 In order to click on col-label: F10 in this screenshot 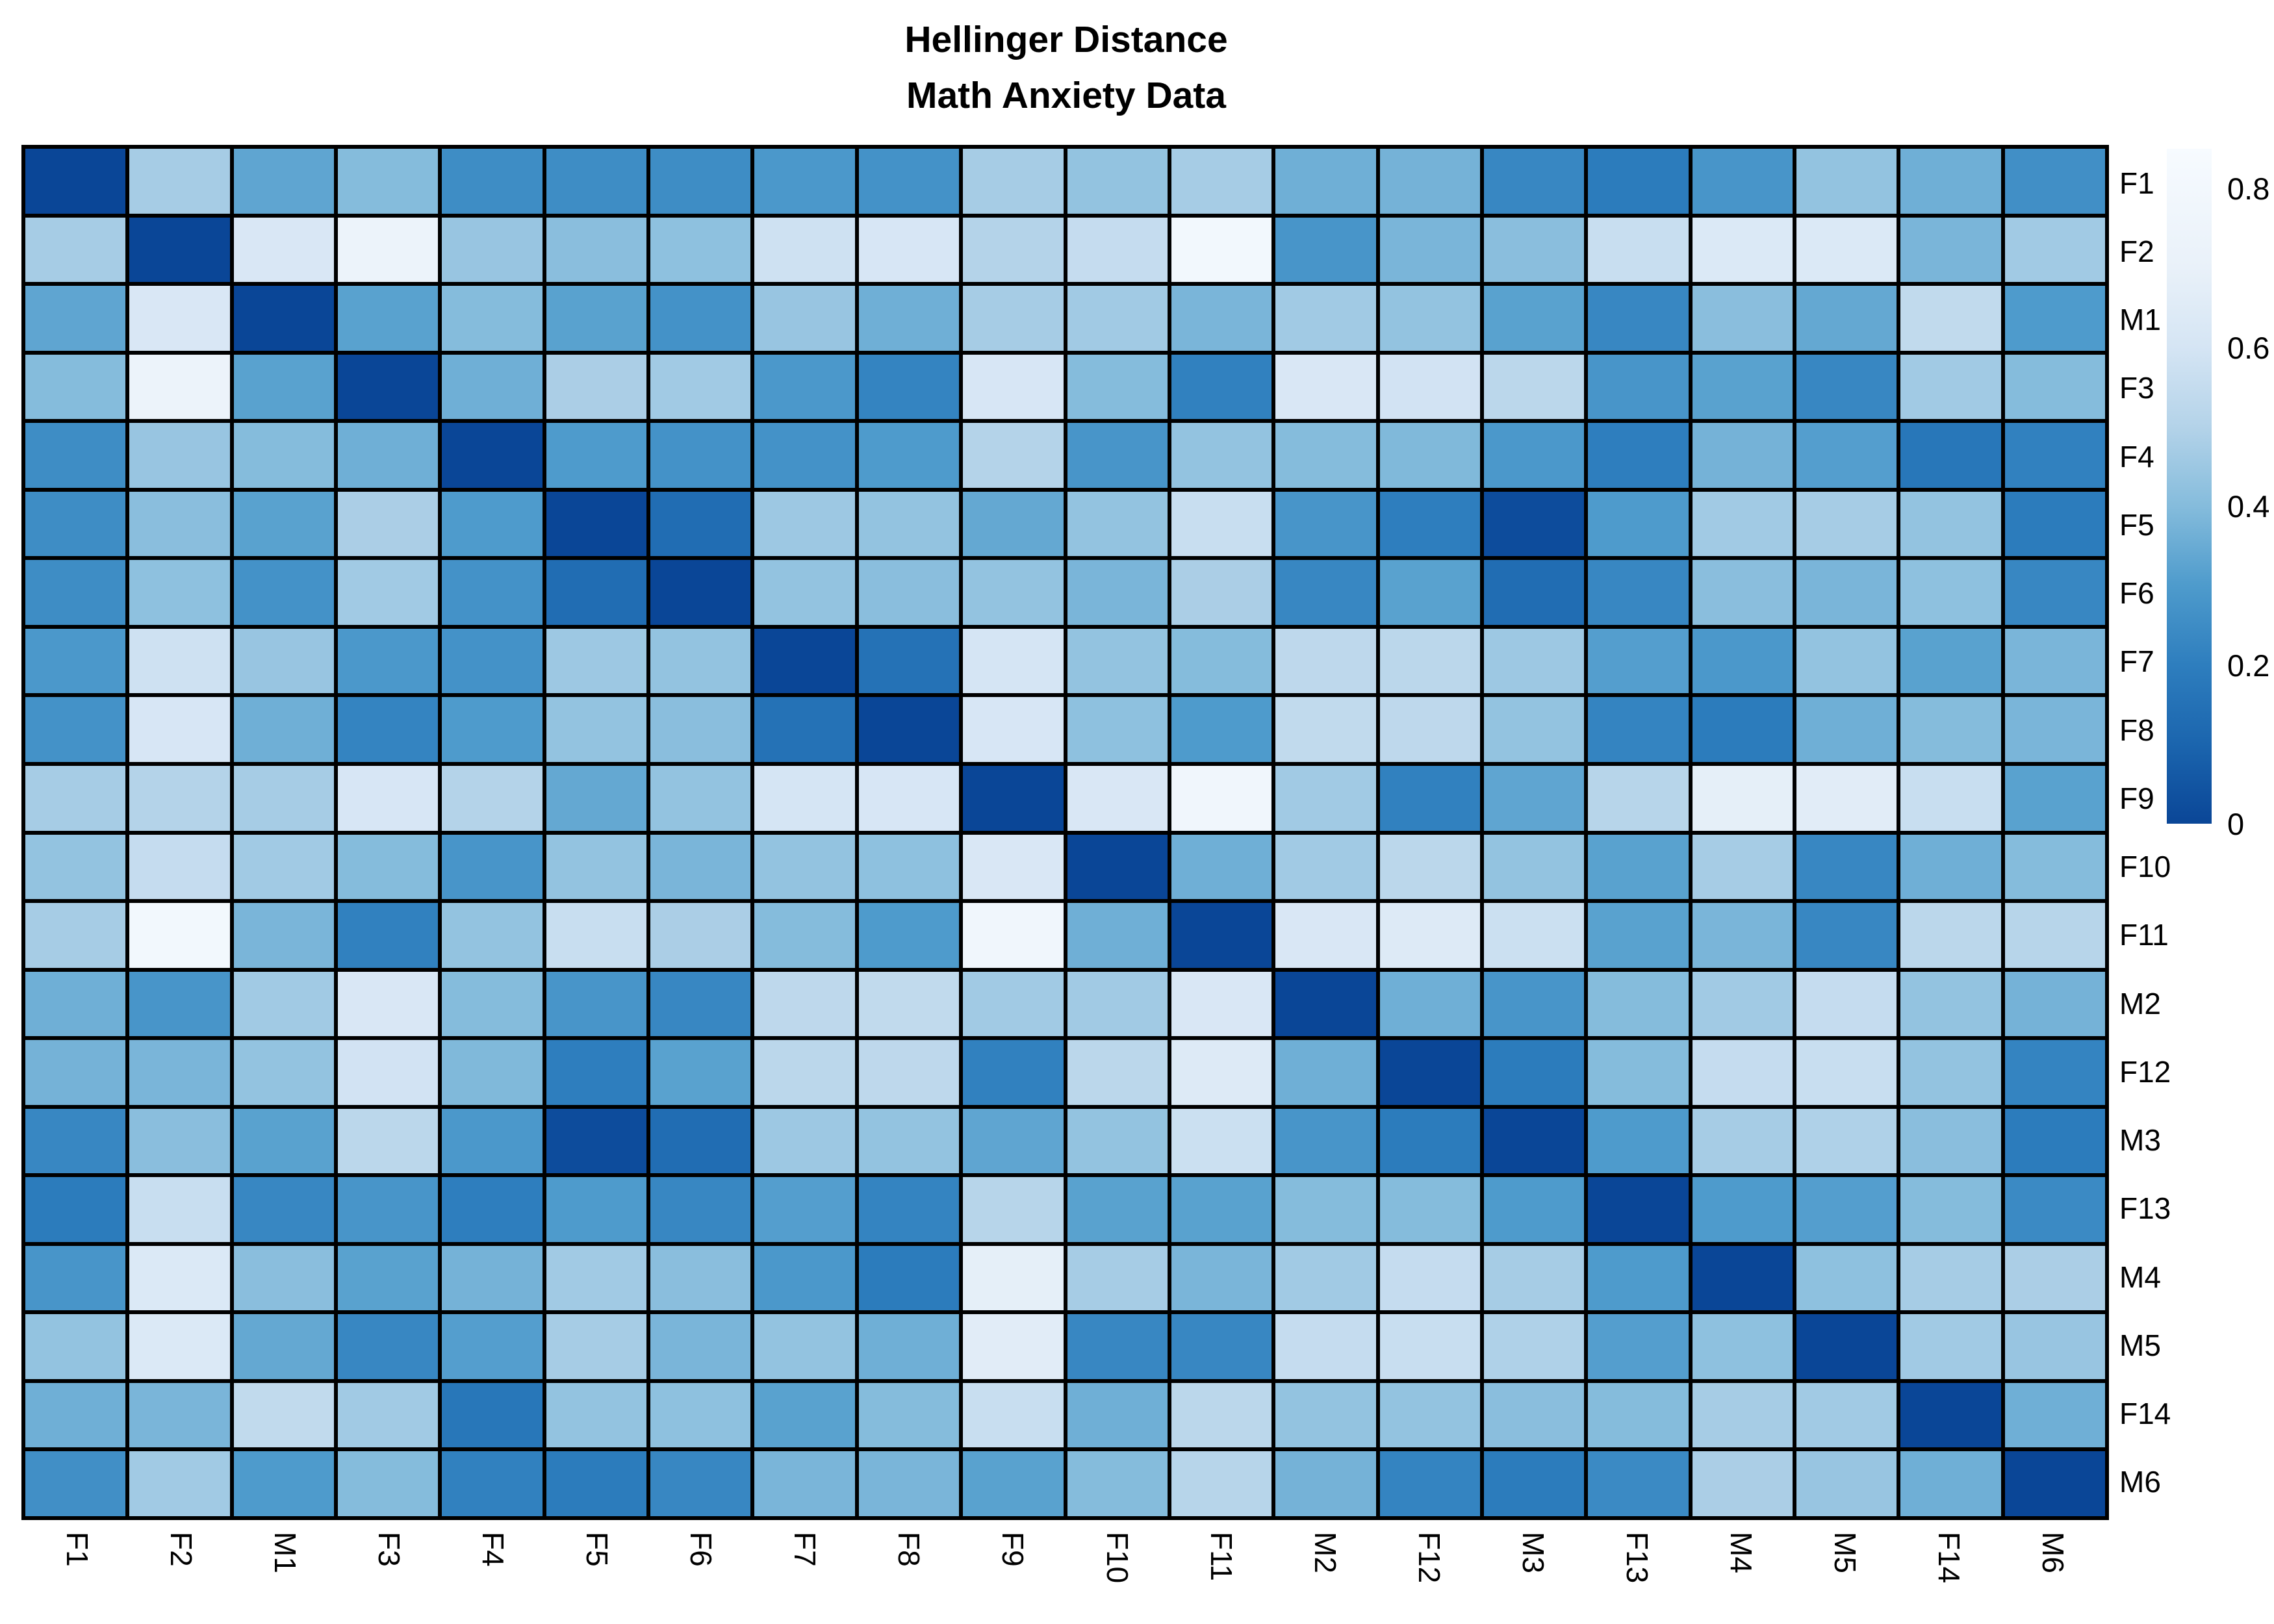, I will do `click(1117, 1558)`.